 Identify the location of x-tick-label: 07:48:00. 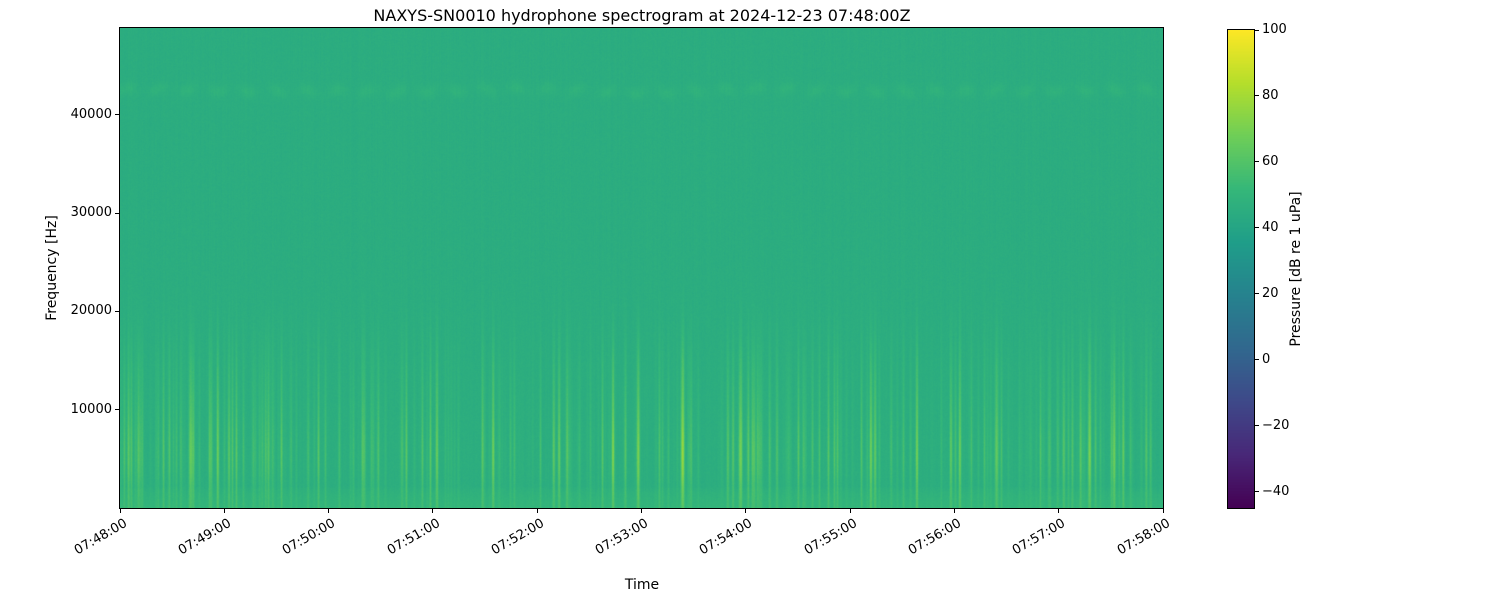
(100, 537).